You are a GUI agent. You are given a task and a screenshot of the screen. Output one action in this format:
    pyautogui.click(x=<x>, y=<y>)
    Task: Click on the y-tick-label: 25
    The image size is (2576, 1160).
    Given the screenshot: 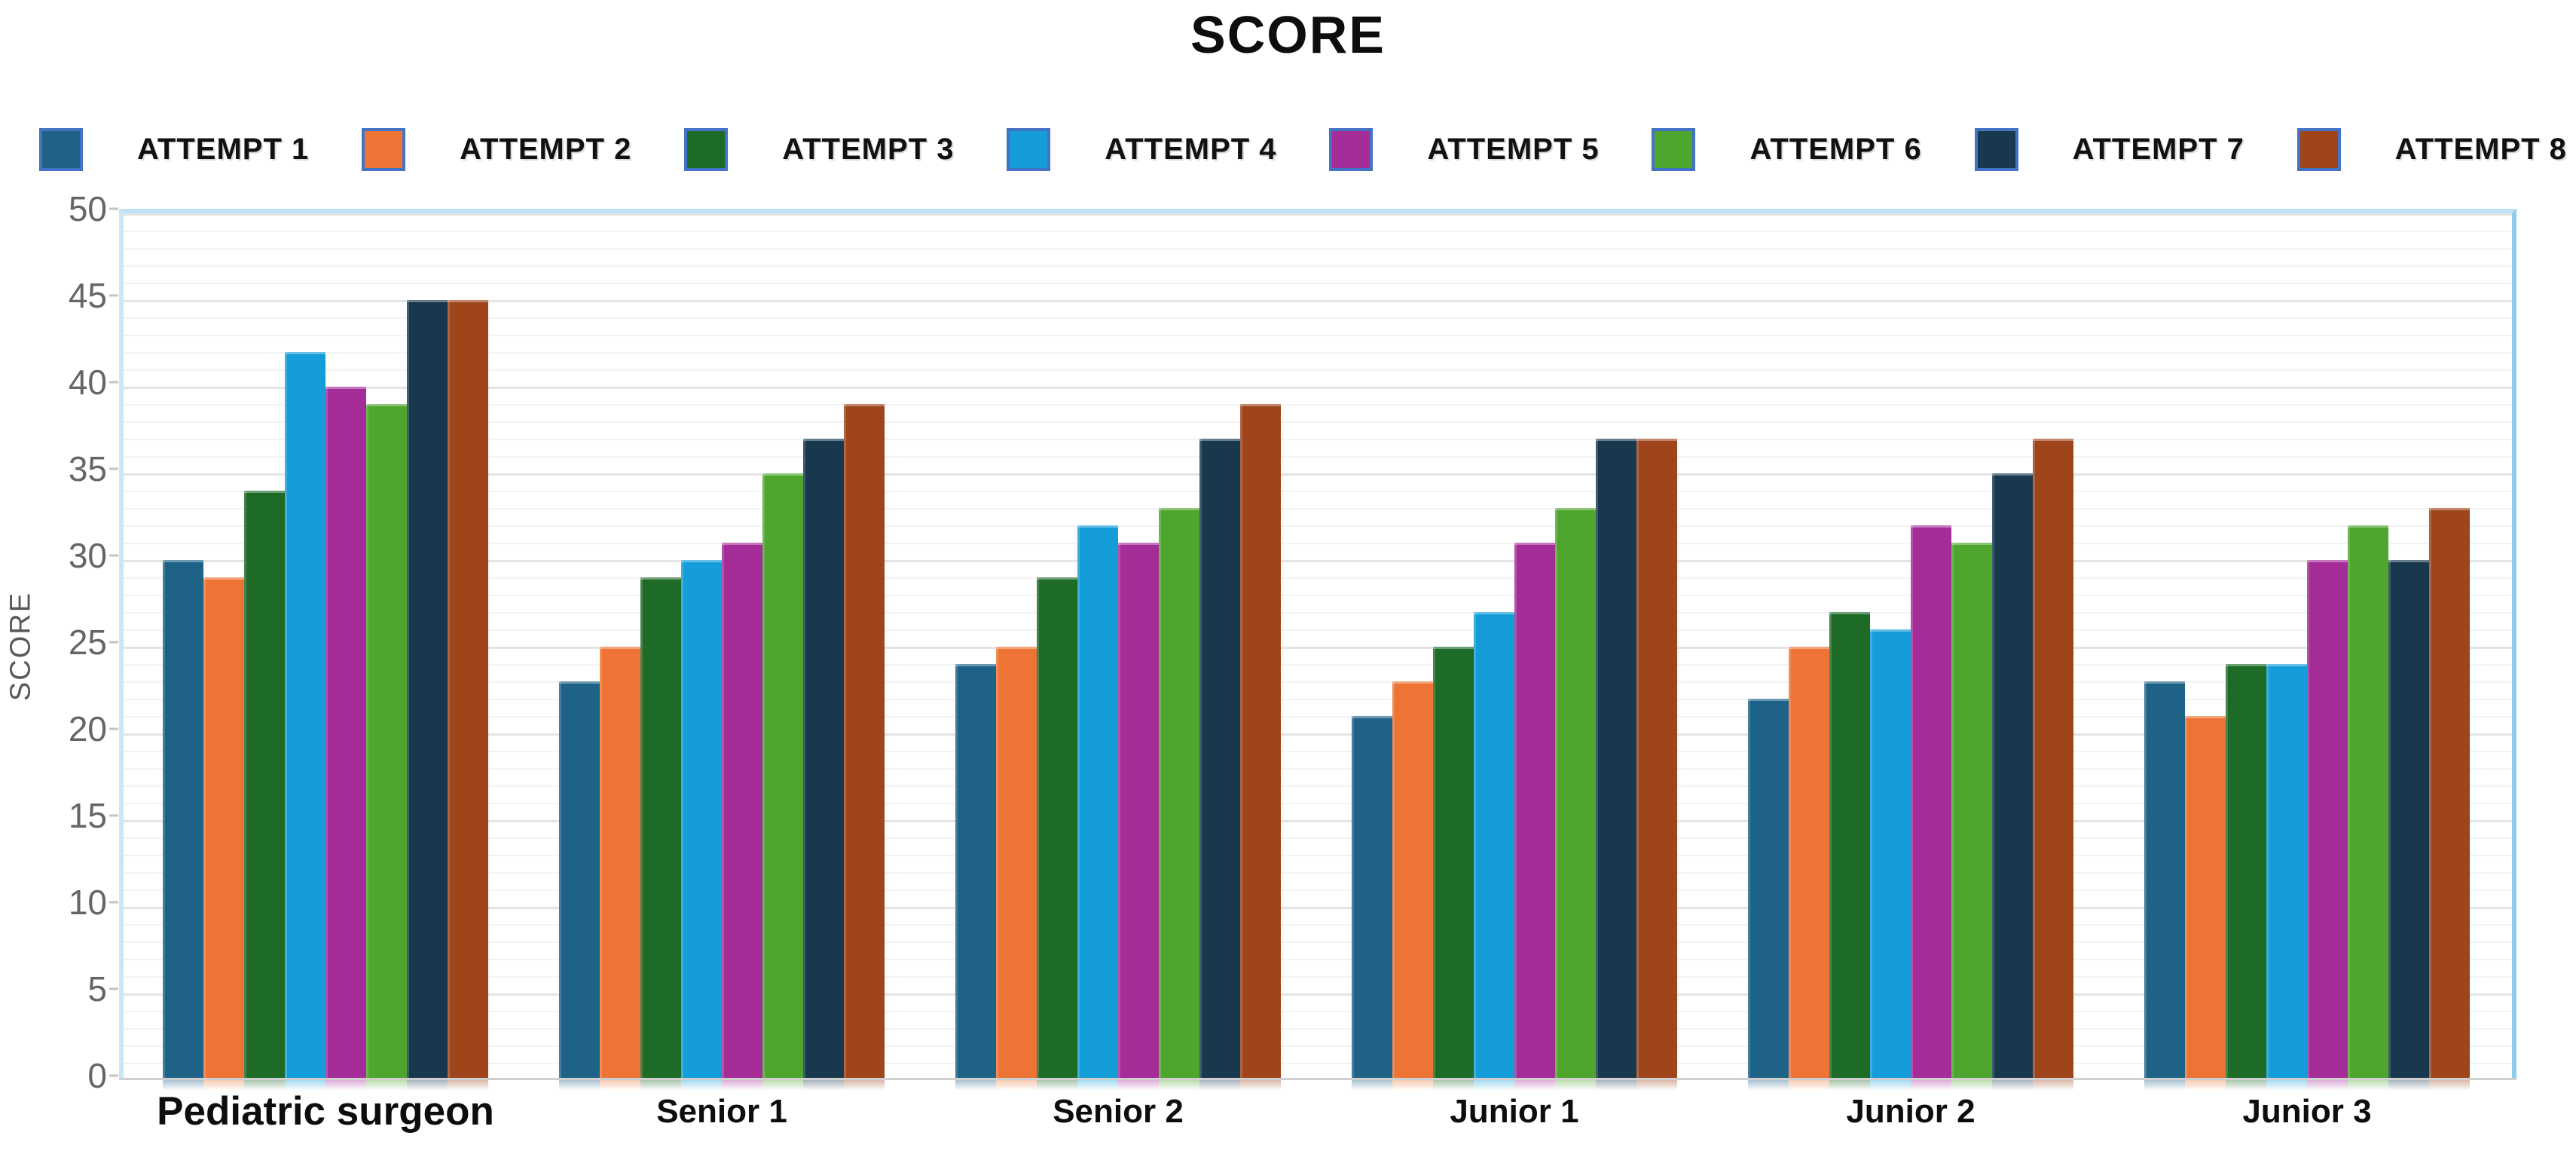 What is the action you would take?
    pyautogui.click(x=87, y=642)
    